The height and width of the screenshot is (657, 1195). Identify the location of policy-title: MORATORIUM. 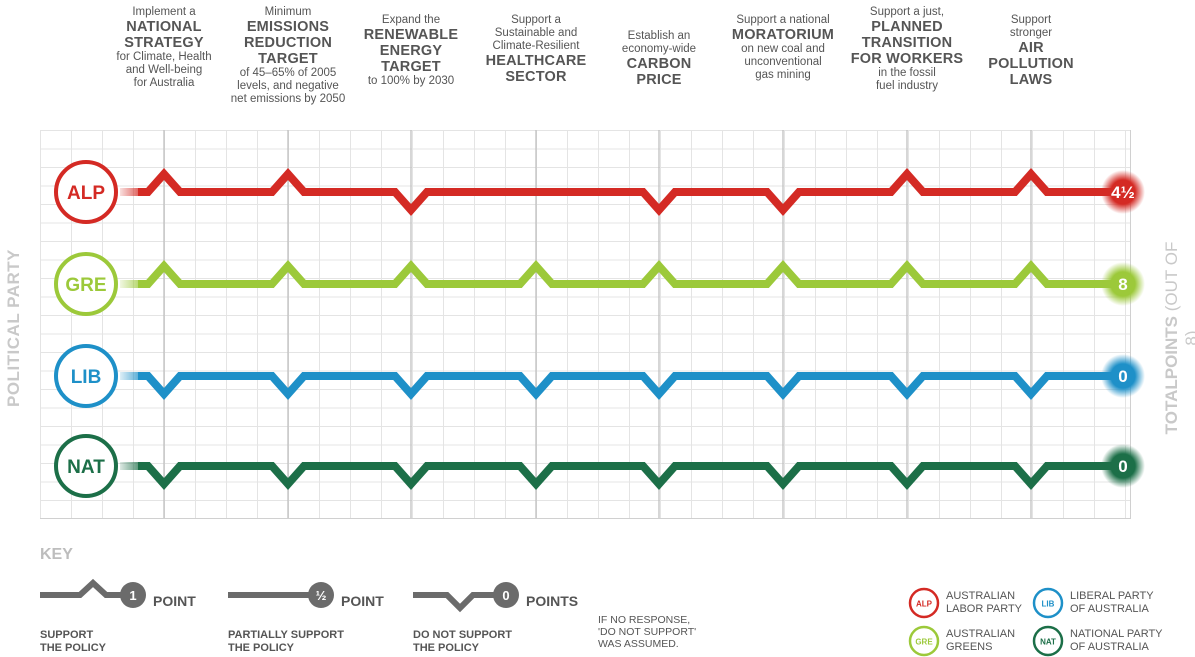
(783, 35).